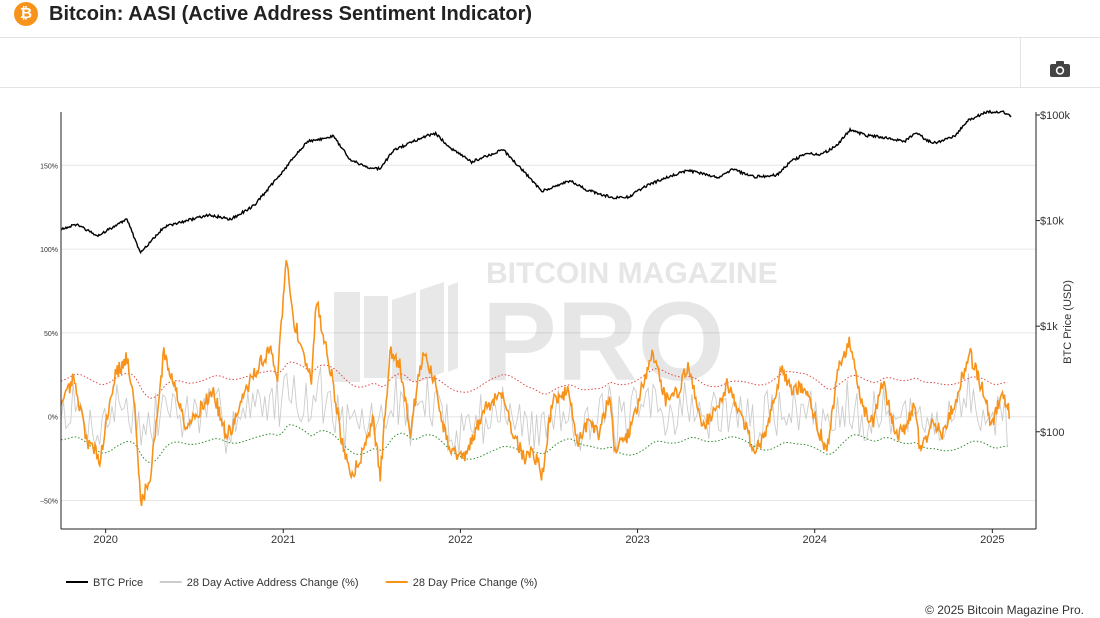 The image size is (1100, 618). Describe the element at coordinates (118, 583) in the screenshot. I see `legend-label: BTC Price` at that location.